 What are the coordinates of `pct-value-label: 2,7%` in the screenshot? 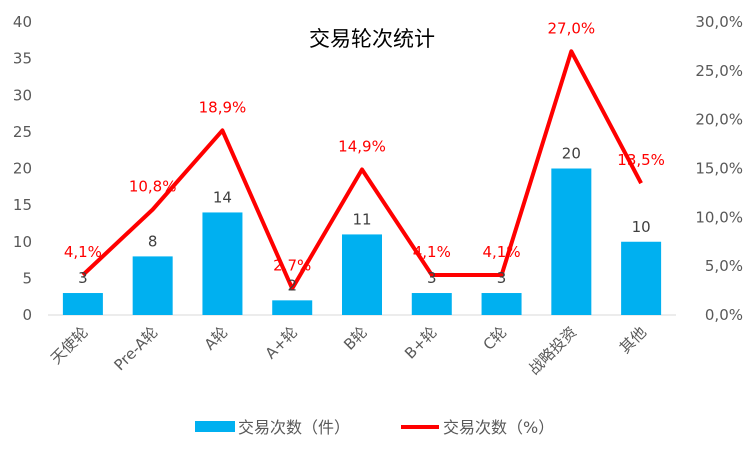 It's located at (292, 266).